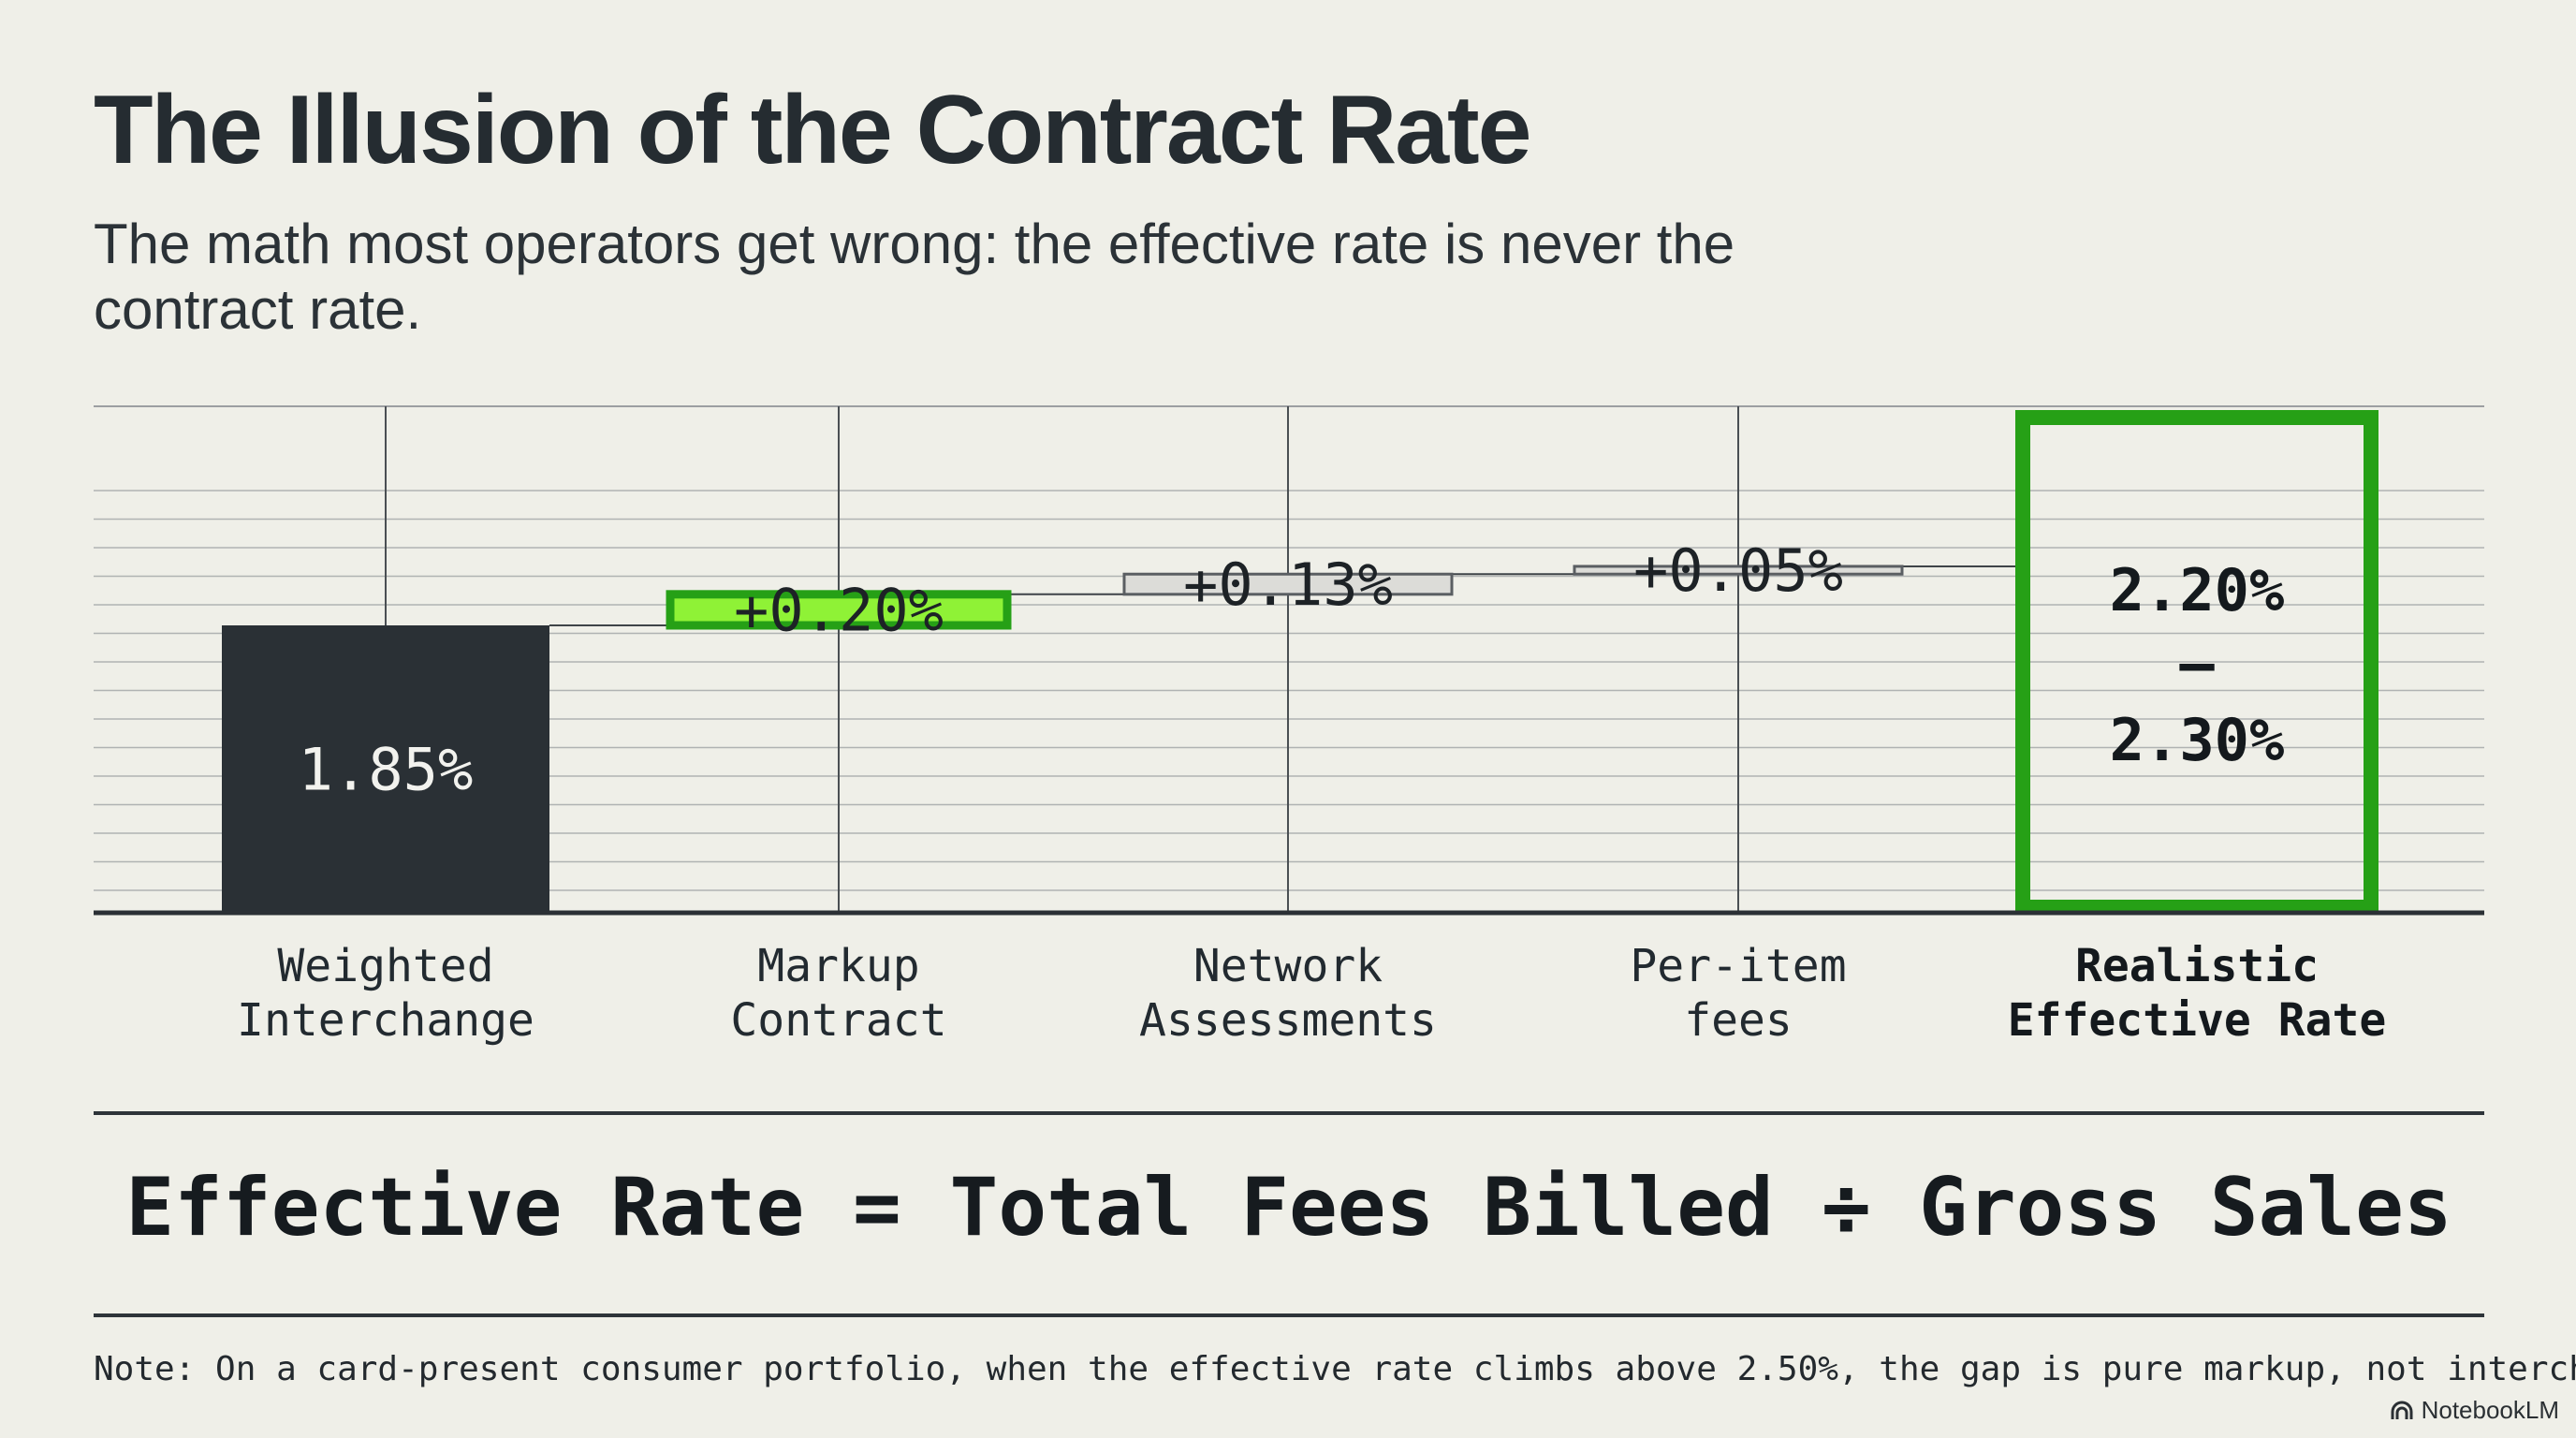 Image resolution: width=2576 pixels, height=1438 pixels. Describe the element at coordinates (1292, 669) in the screenshot. I see `chart-bar-labels: 1.85% +0.20% +0.13% +0.05% 2.20%– 2.30%` at that location.